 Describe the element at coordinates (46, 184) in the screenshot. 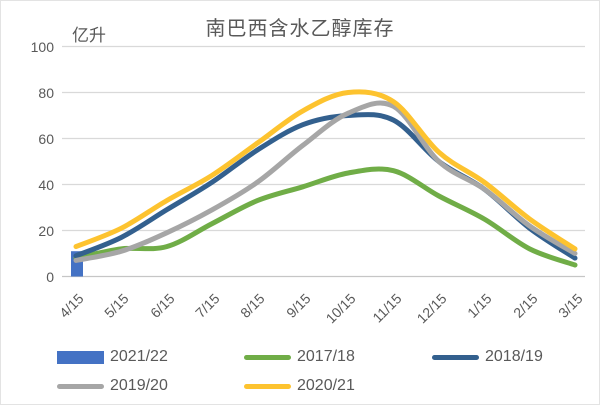

I see `y-axis-tick-label: 40` at that location.